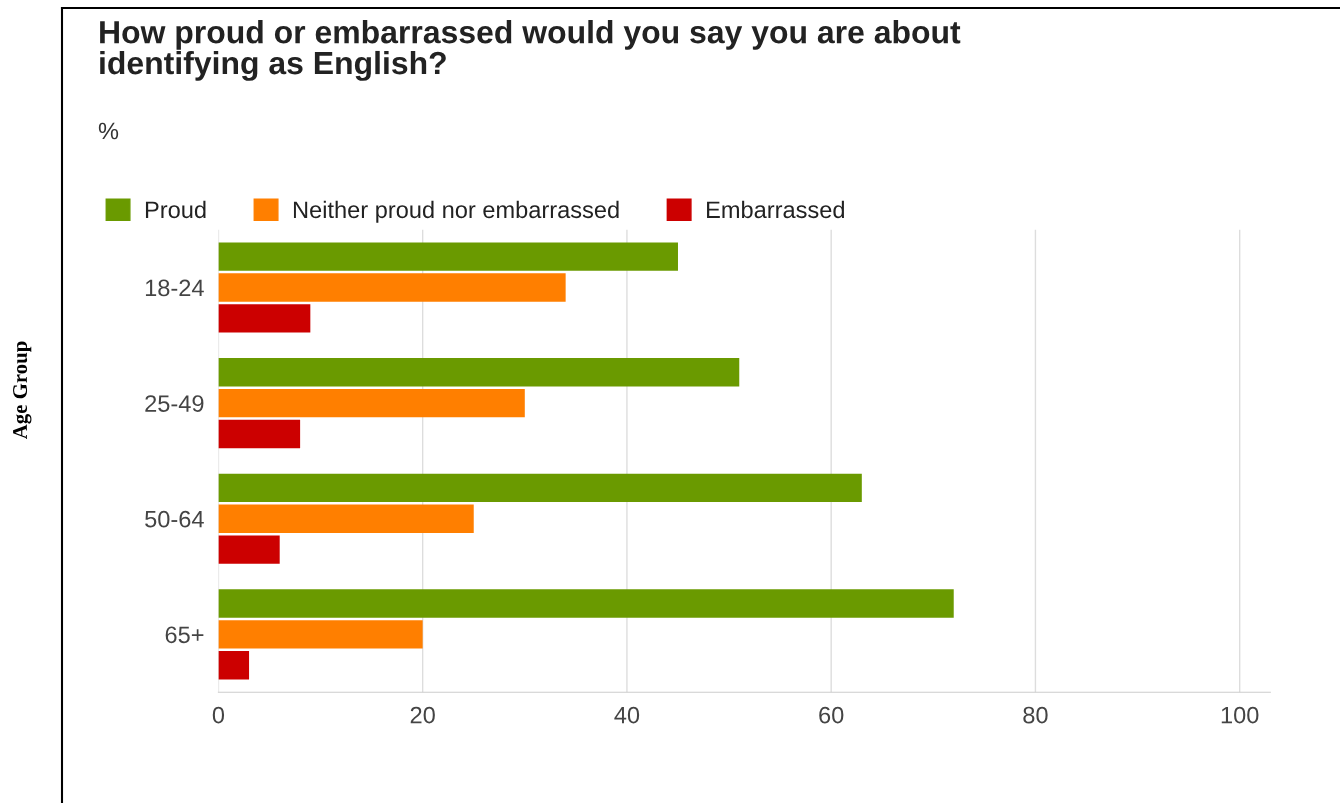  Describe the element at coordinates (456, 211) in the screenshot. I see `legend-label: Neither proud nor embarrassed` at that location.